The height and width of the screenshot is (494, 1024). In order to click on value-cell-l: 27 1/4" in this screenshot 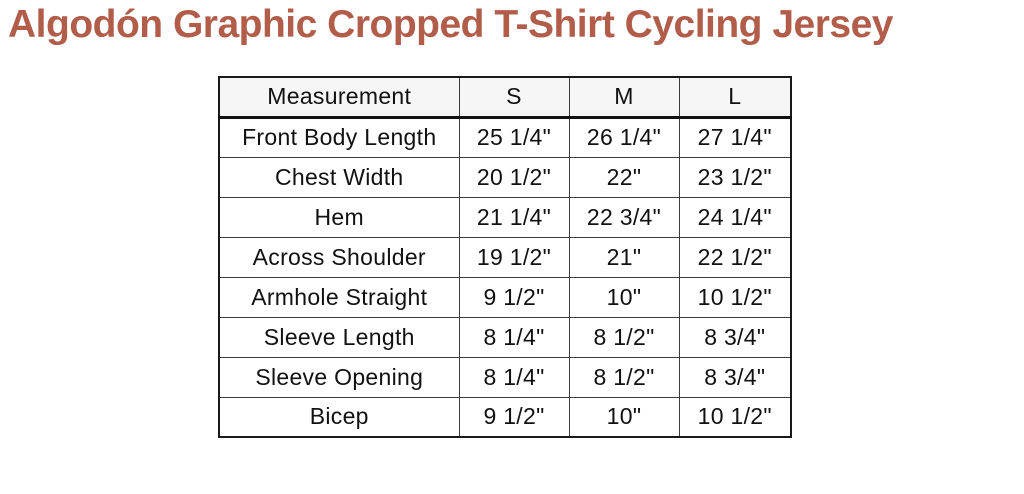, I will do `click(735, 137)`.